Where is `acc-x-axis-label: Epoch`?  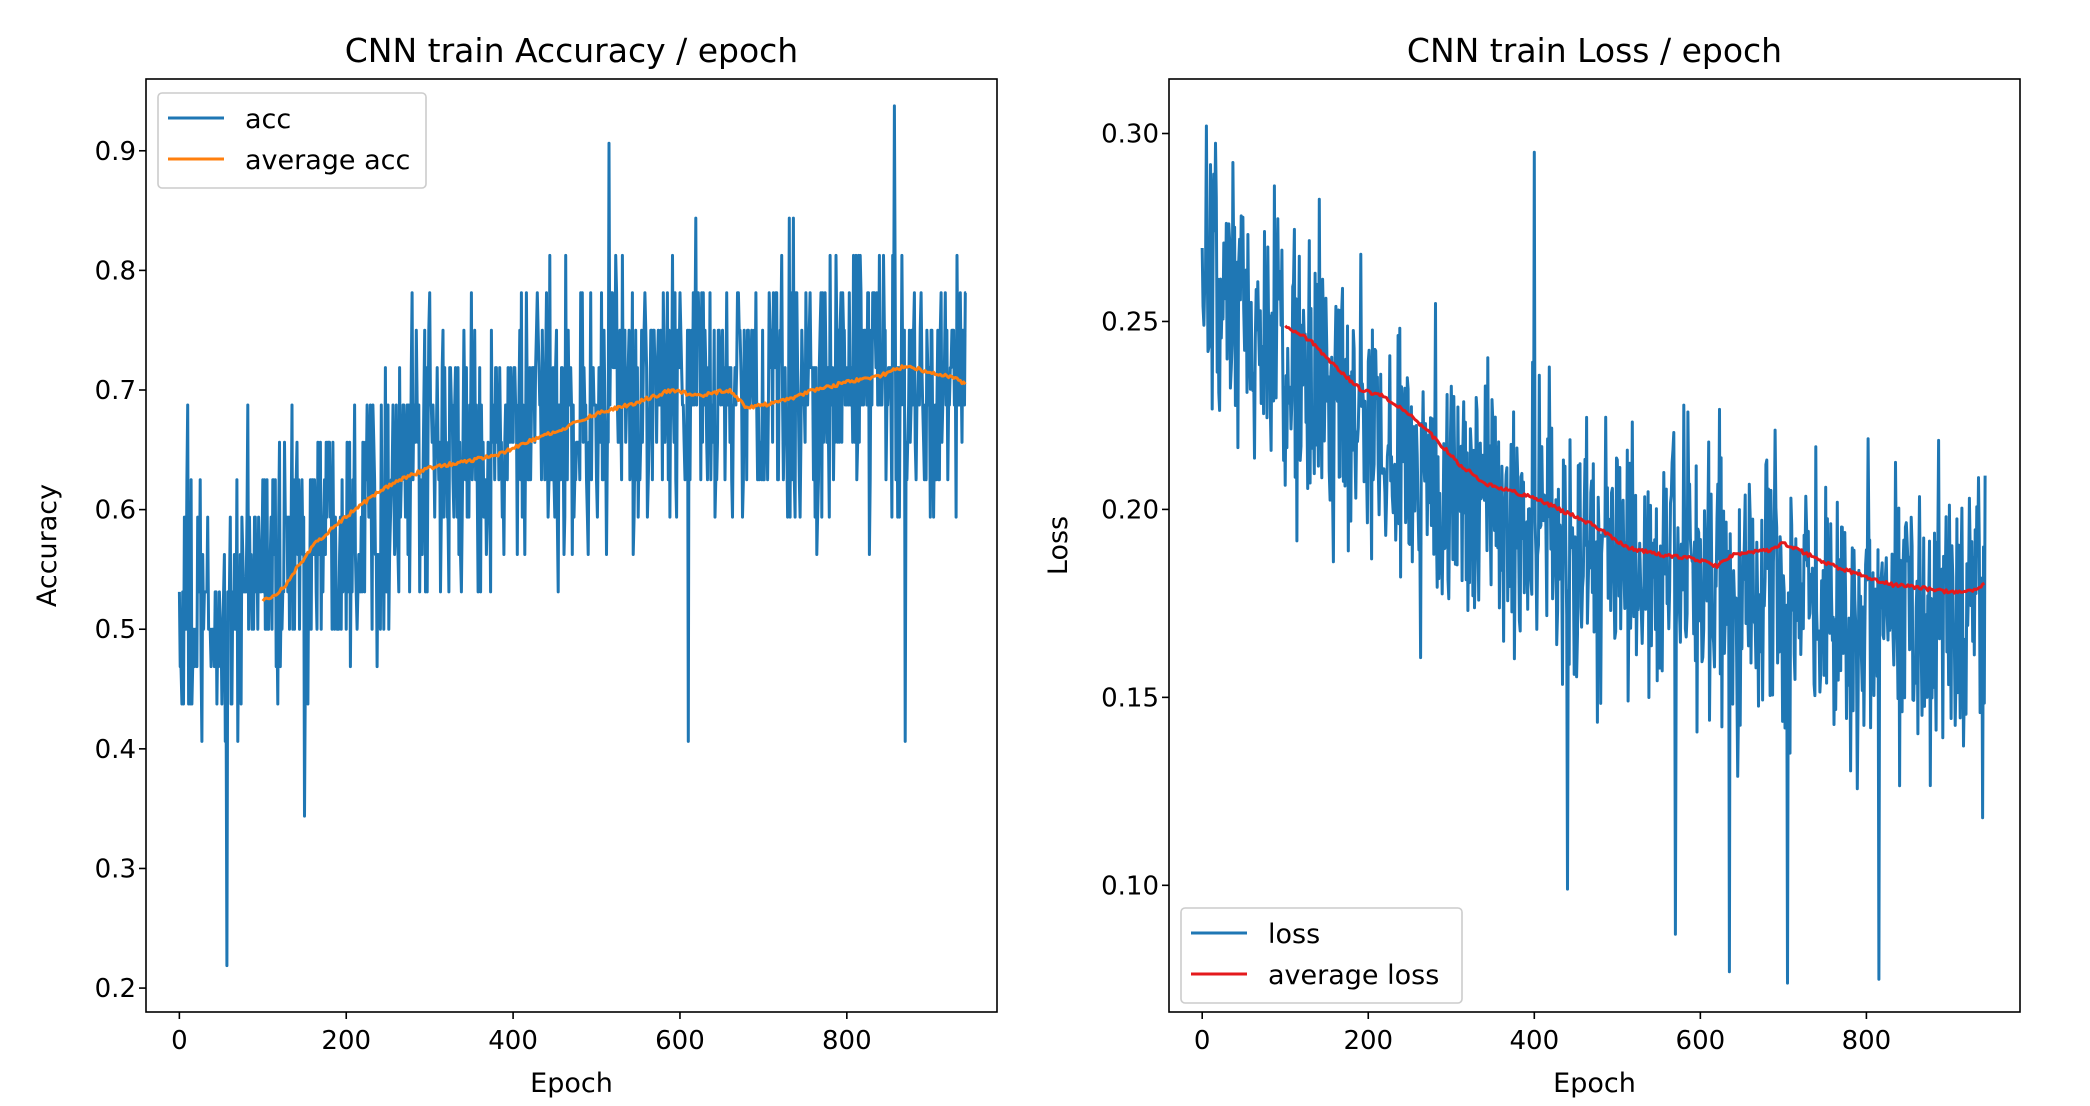 acc-x-axis-label: Epoch is located at coordinates (571, 1083).